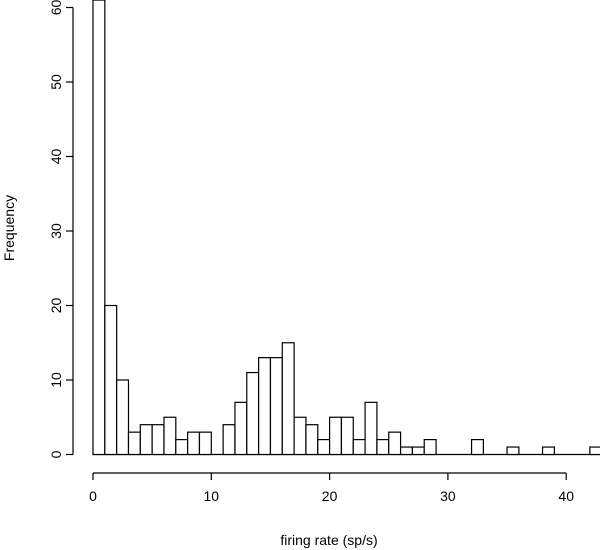 The width and height of the screenshot is (600, 550). I want to click on y-tick-label: 50, so click(56, 82).